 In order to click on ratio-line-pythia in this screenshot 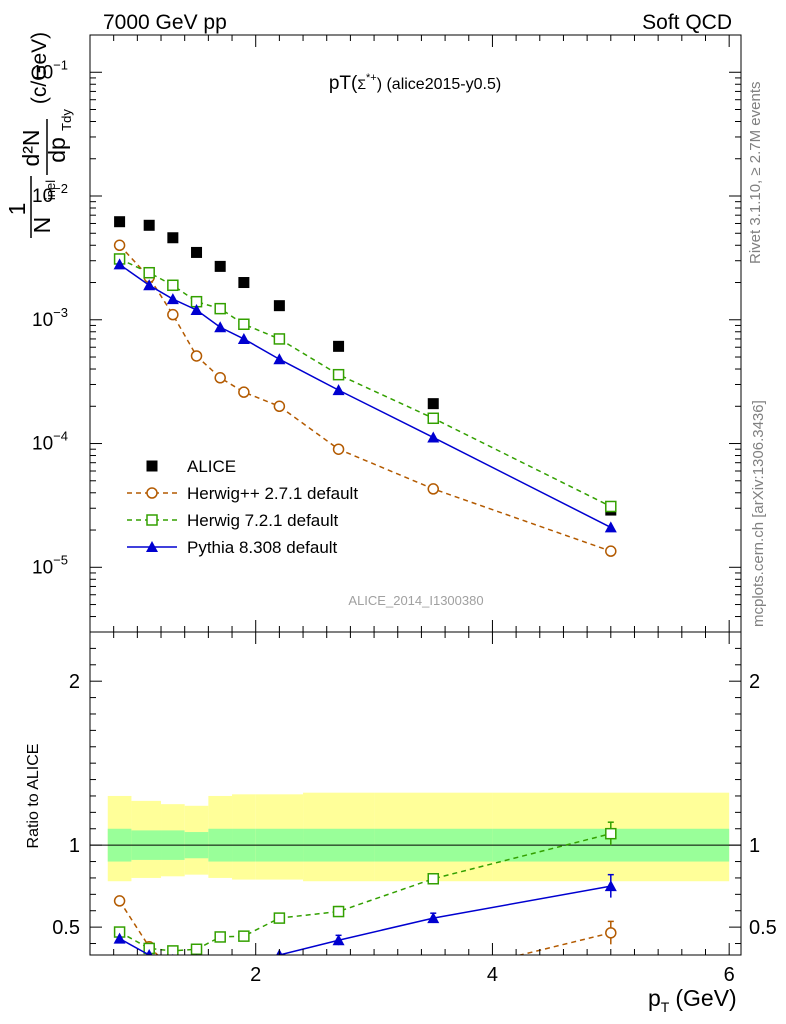, I will do `click(365, 920)`.